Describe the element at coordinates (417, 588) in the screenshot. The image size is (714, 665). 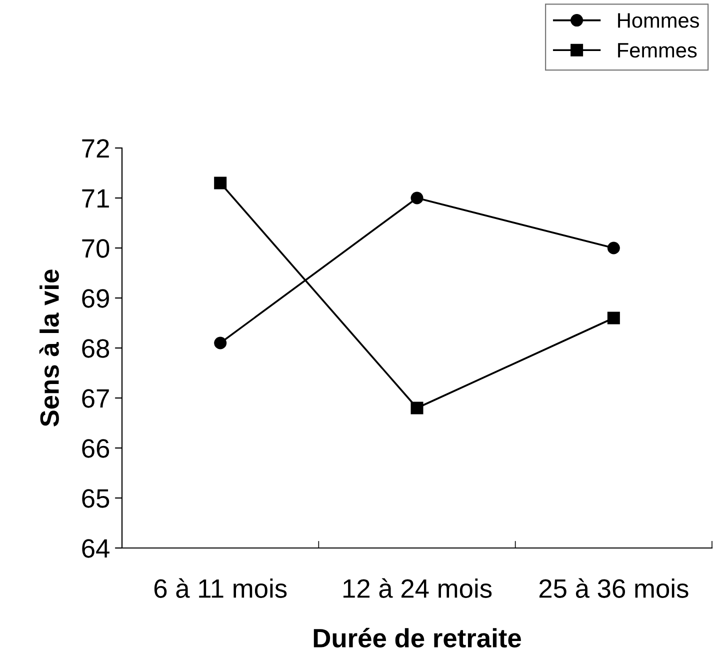
I see `x-tick-label: 12 à 24 mois` at that location.